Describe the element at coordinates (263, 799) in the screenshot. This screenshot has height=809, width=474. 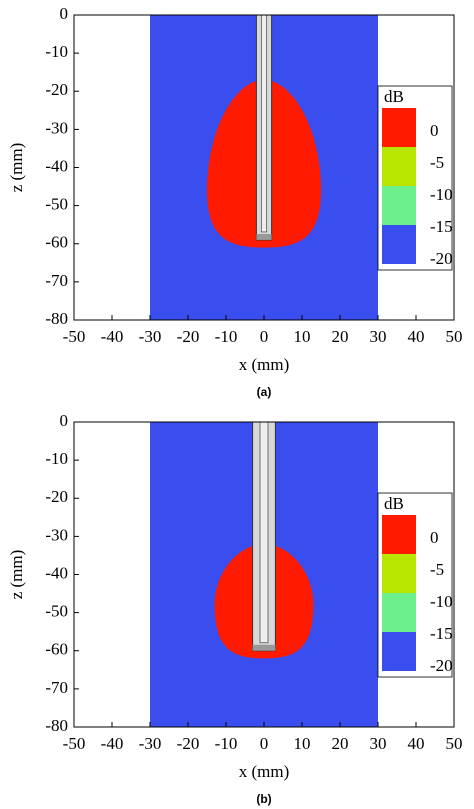
I see `caption: (b)` at that location.